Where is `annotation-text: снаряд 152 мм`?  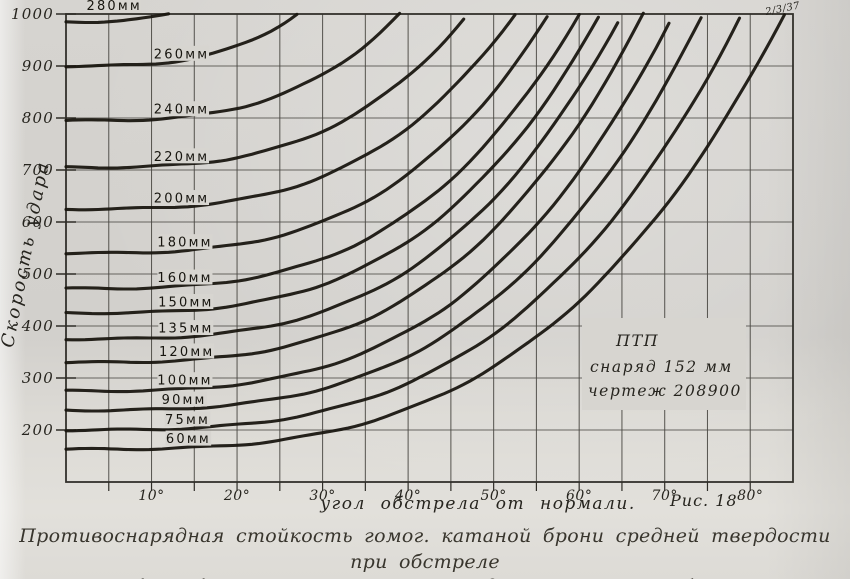
annotation-text: снаряд 152 мм is located at coordinates (661, 367).